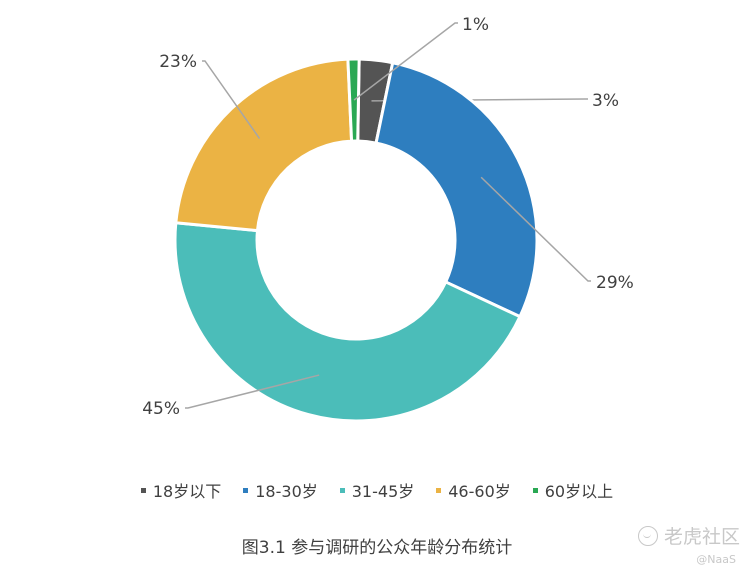 This screenshot has width=754, height=578. I want to click on legend-item-31-45: 31-45岁, so click(377, 490).